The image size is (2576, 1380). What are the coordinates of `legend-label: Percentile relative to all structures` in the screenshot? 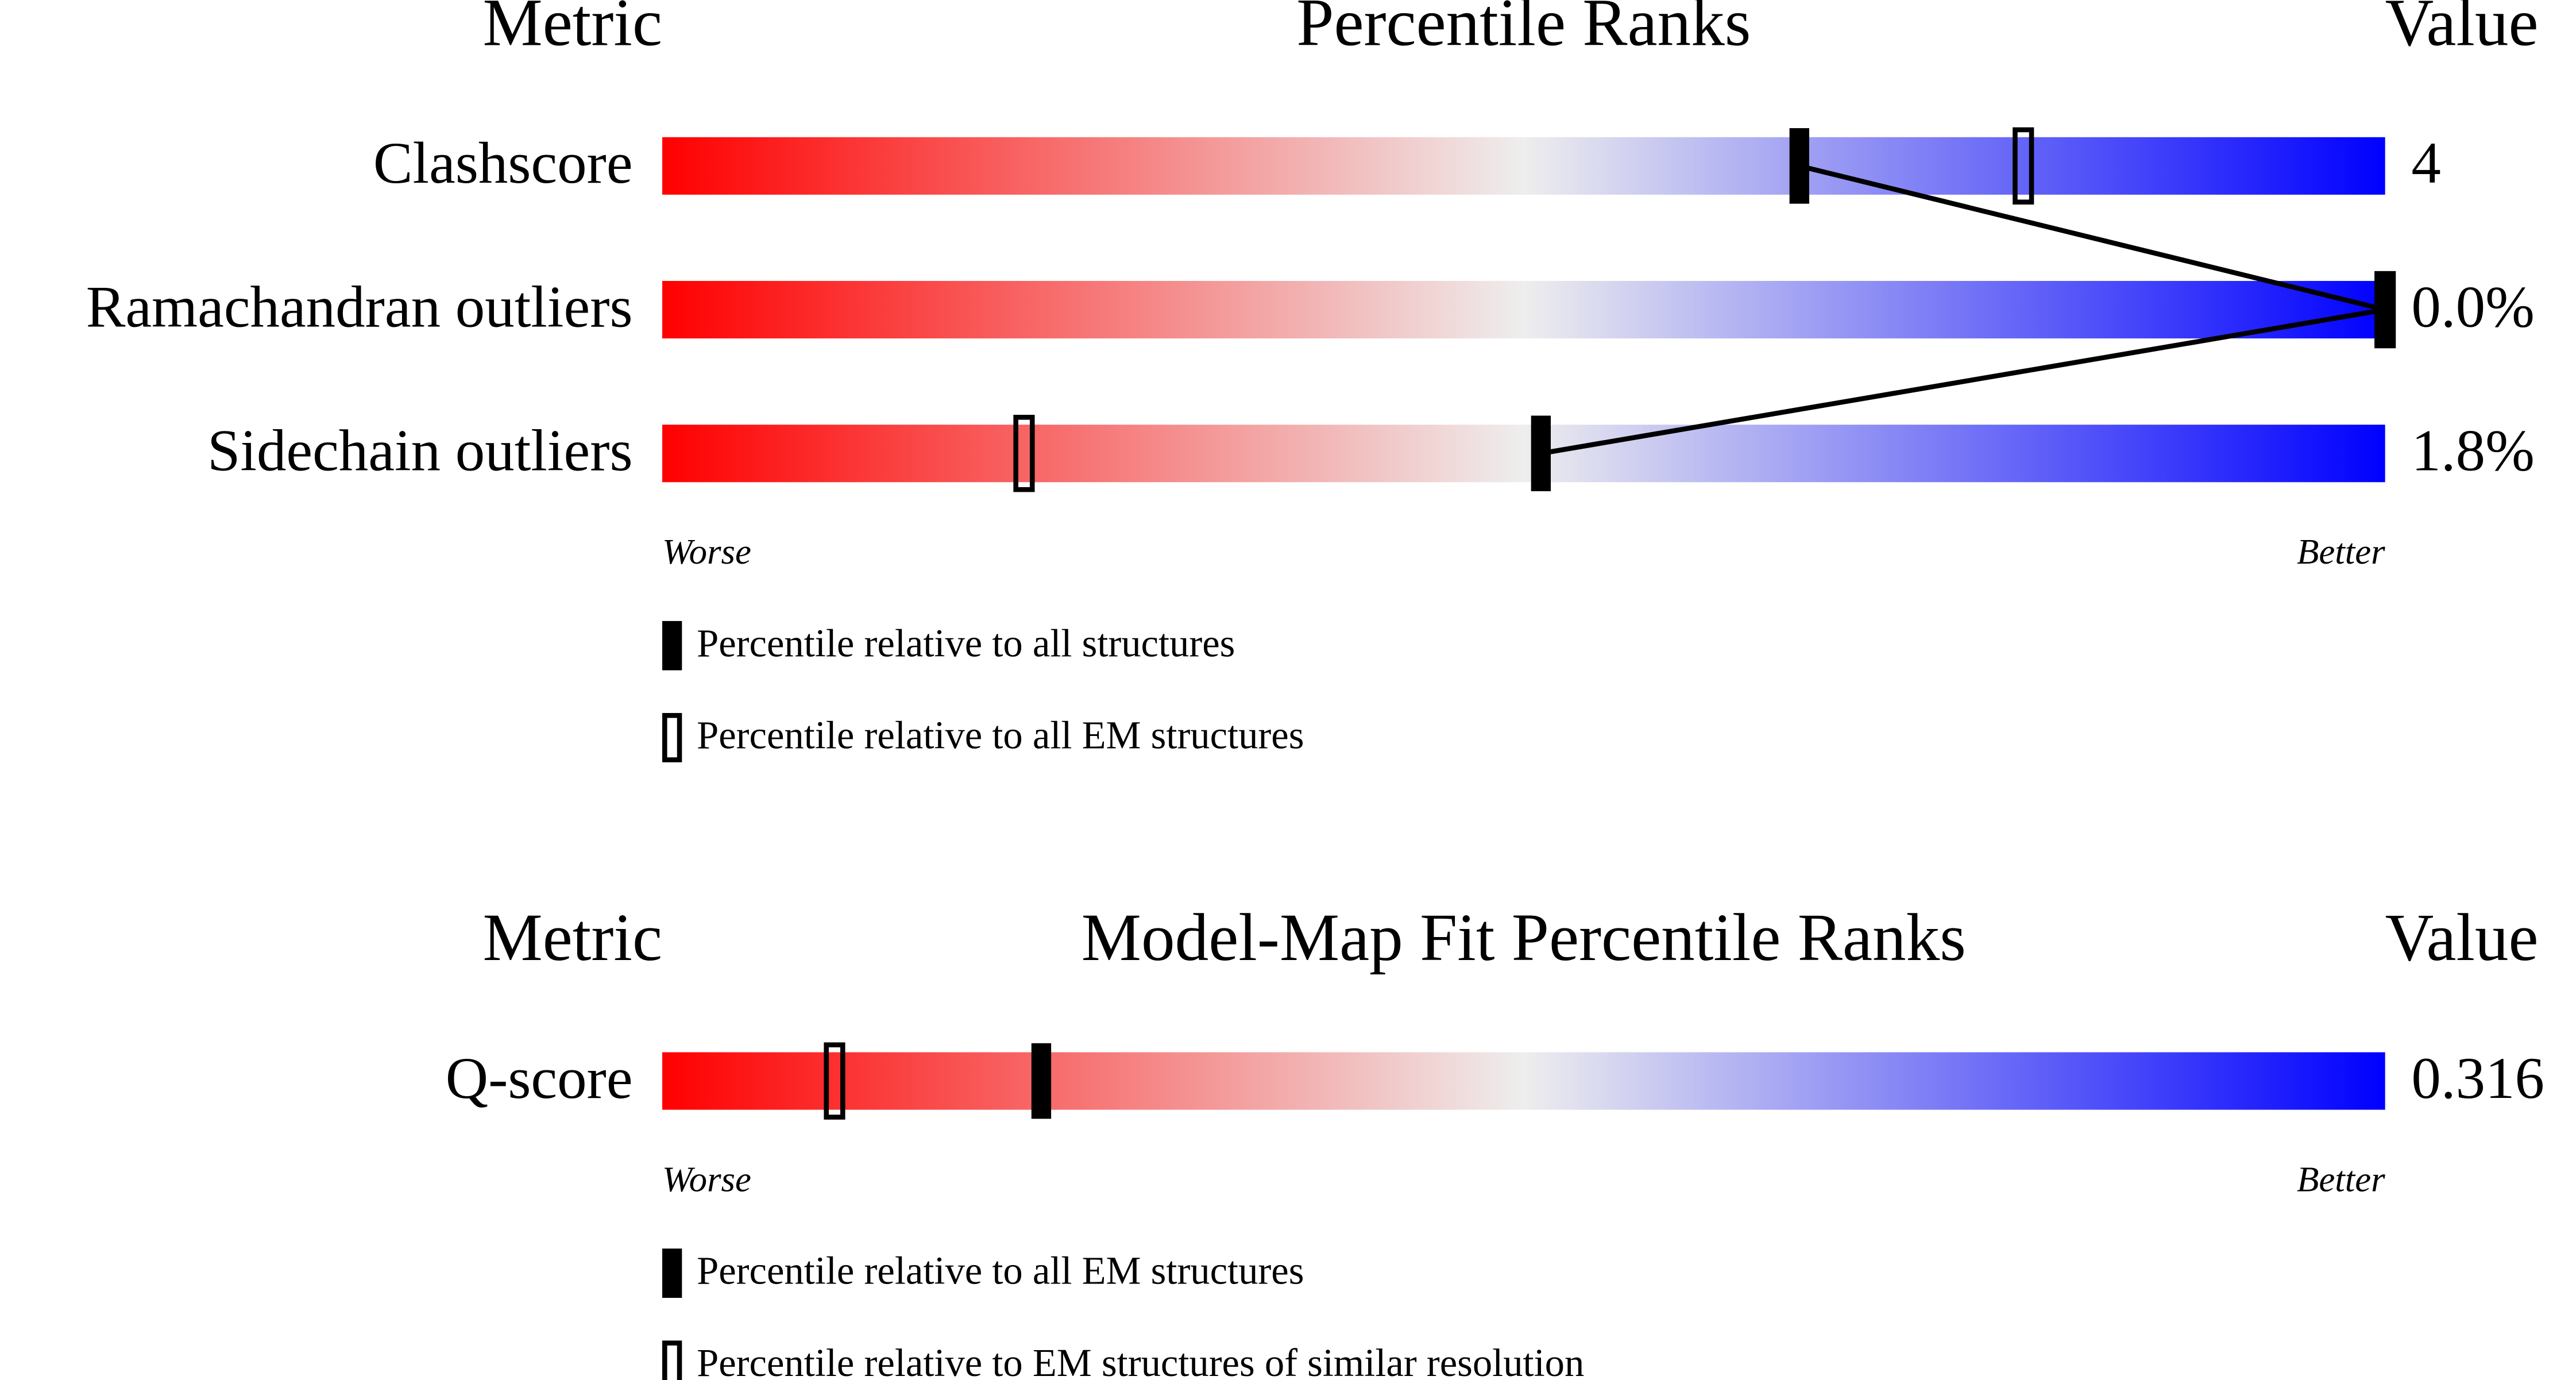 It's located at (966, 643).